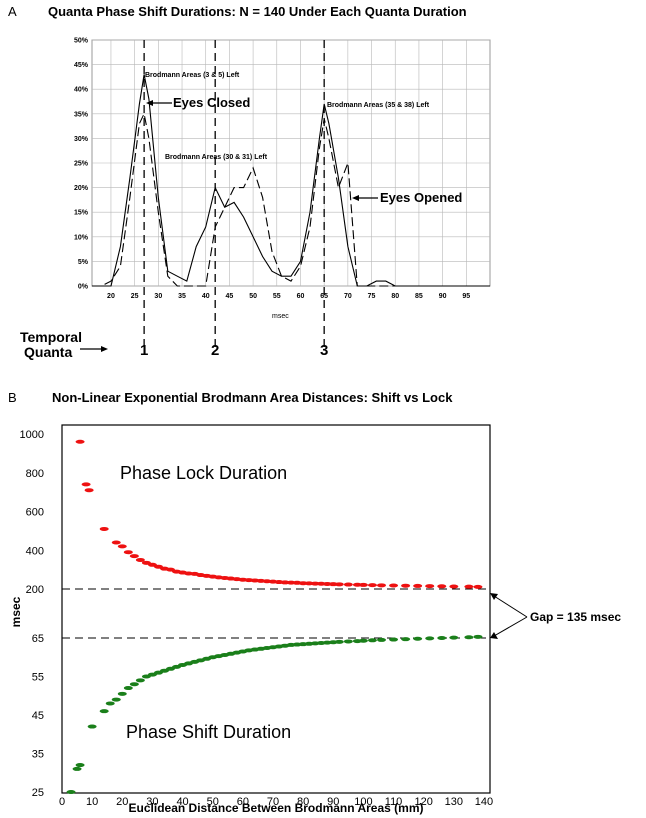 The width and height of the screenshot is (646, 818). What do you see at coordinates (234, 350) in the screenshot?
I see `quanta-numbers: 1 2 3` at bounding box center [234, 350].